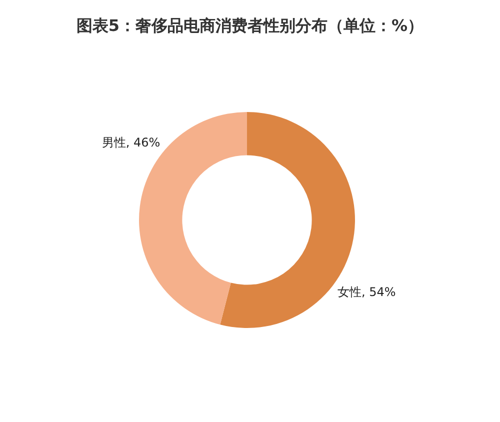 This screenshot has height=422, width=500. I want to click on slice-label: 男性, 46%, so click(131, 142).